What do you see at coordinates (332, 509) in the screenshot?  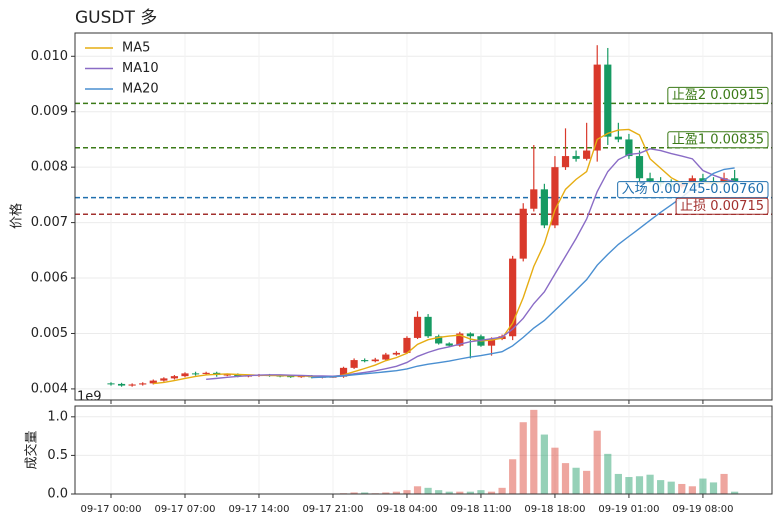 I see `x-tick-label: 09-17 21:00` at bounding box center [332, 509].